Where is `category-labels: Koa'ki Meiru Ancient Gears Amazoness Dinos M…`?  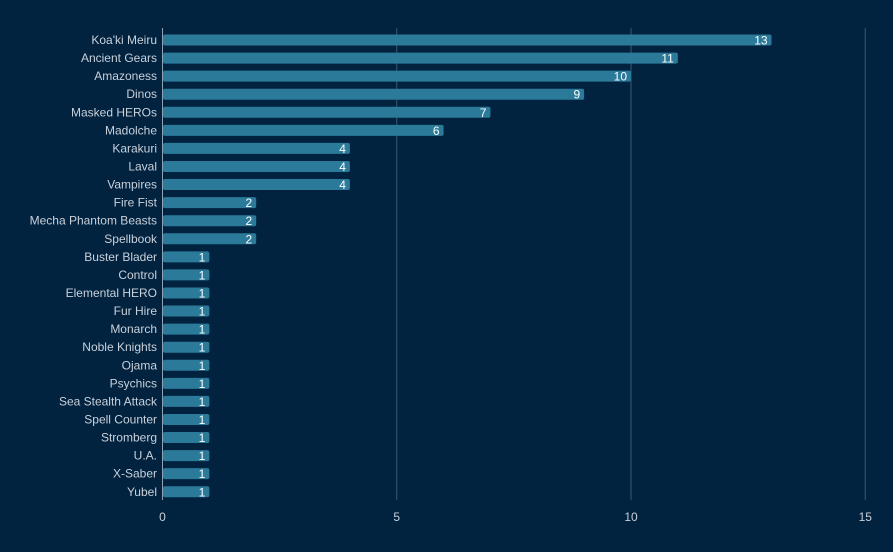 category-labels: Koa'ki Meiru Ancient Gears Amazoness Dinos M… is located at coordinates (94, 266).